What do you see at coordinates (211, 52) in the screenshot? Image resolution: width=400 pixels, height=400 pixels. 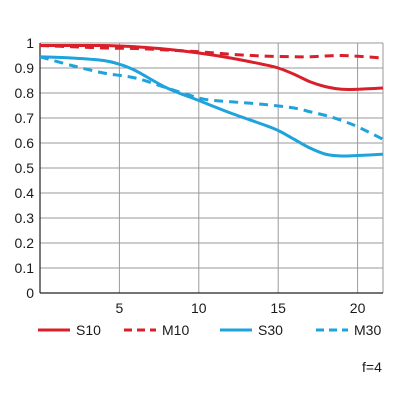 I see `series-line-m10` at bounding box center [211, 52].